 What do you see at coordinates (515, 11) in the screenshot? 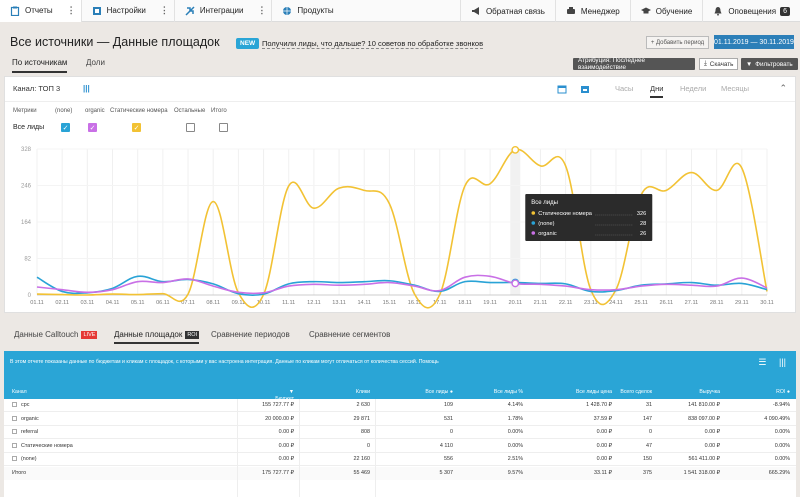
I see `nav-feedback-label: Обратная связь` at bounding box center [515, 11].